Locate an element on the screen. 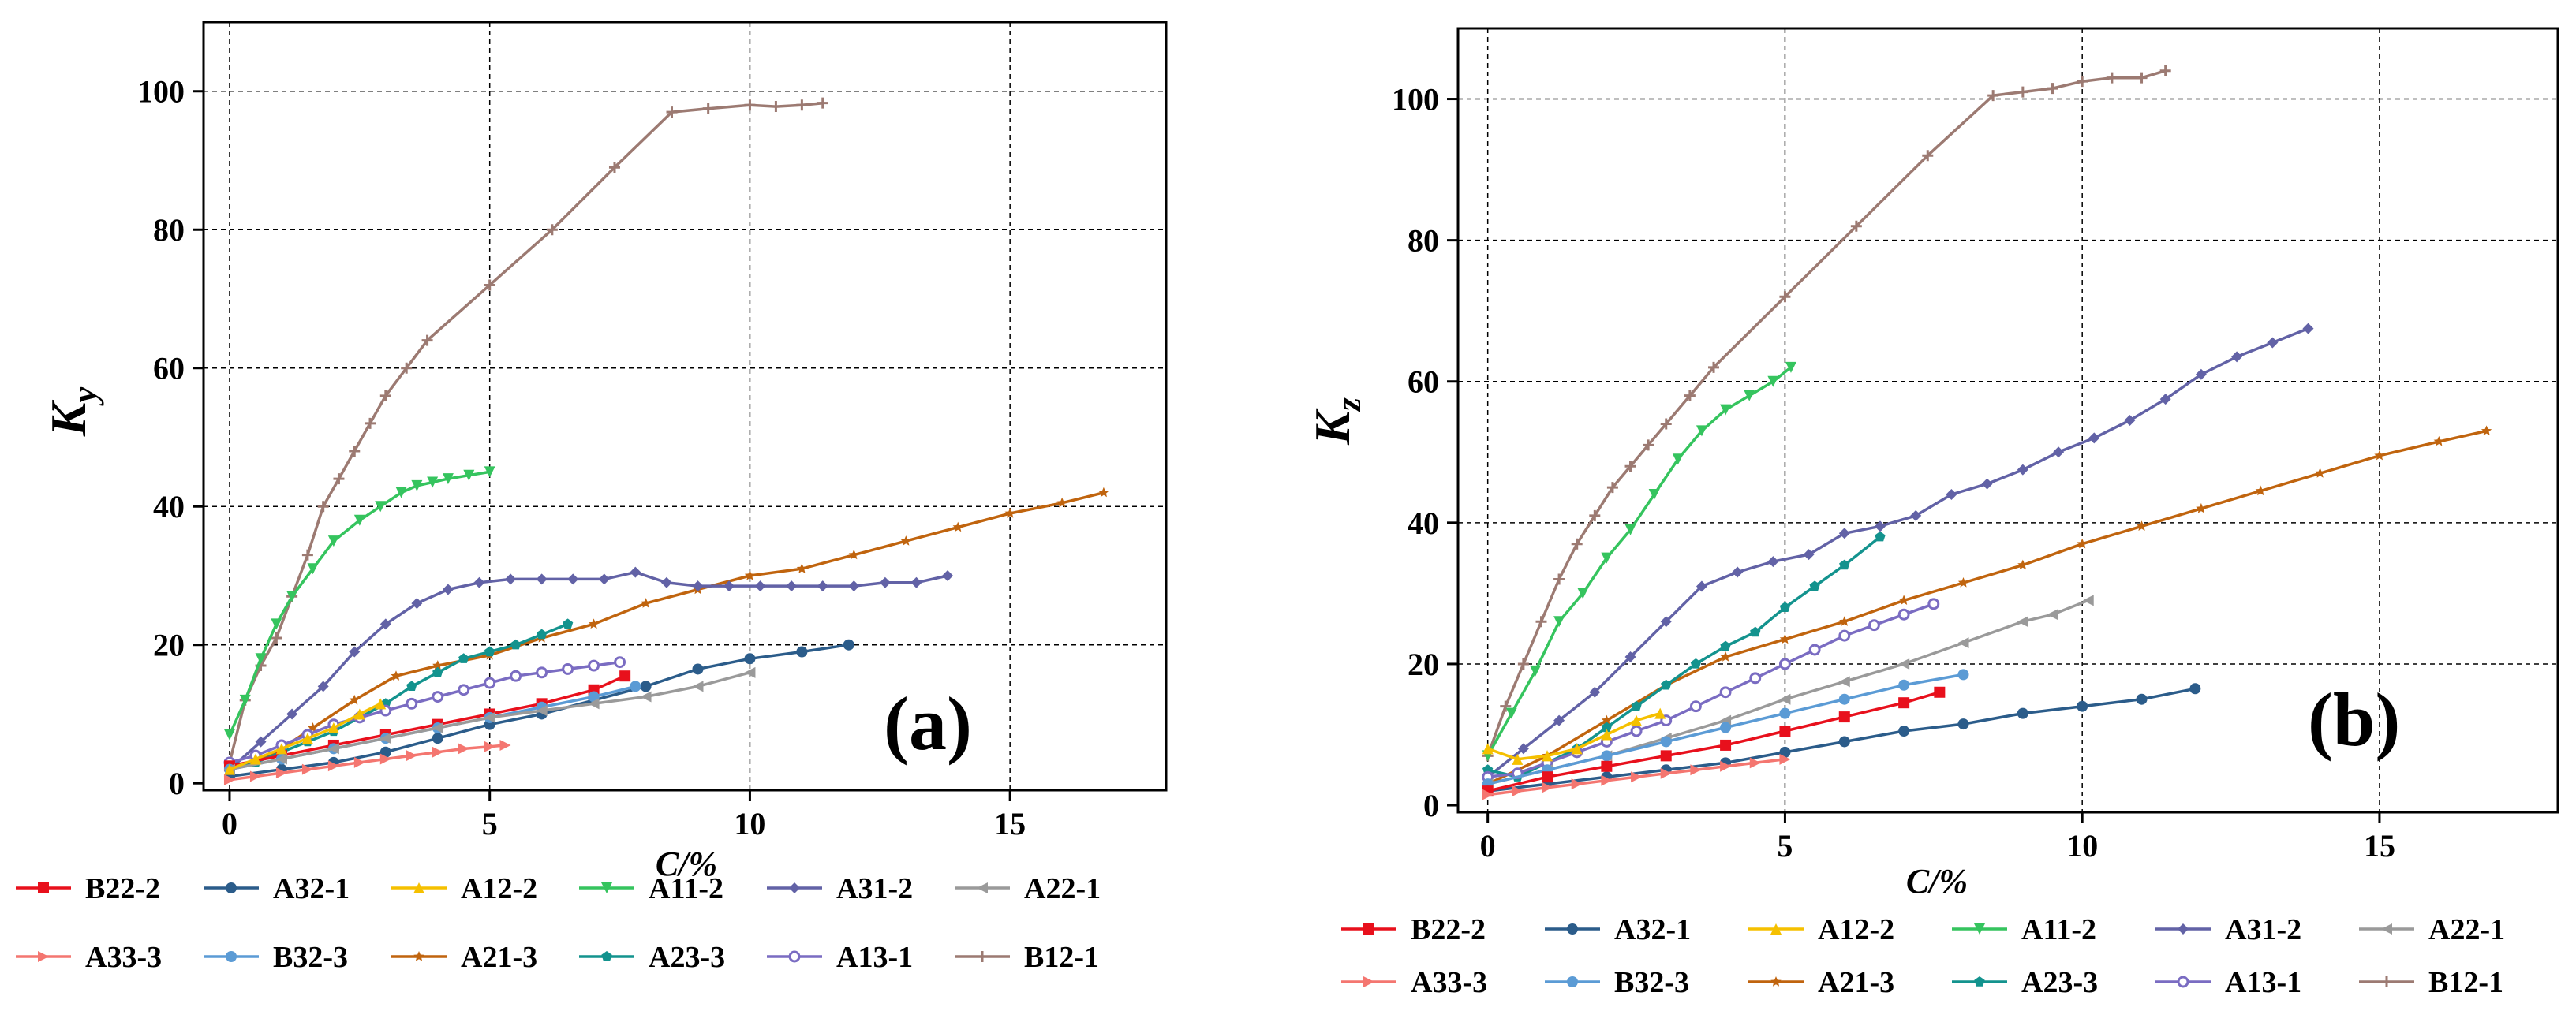 This screenshot has height=1011, width=2576. legend-label: A23-3 is located at coordinates (2059, 982).